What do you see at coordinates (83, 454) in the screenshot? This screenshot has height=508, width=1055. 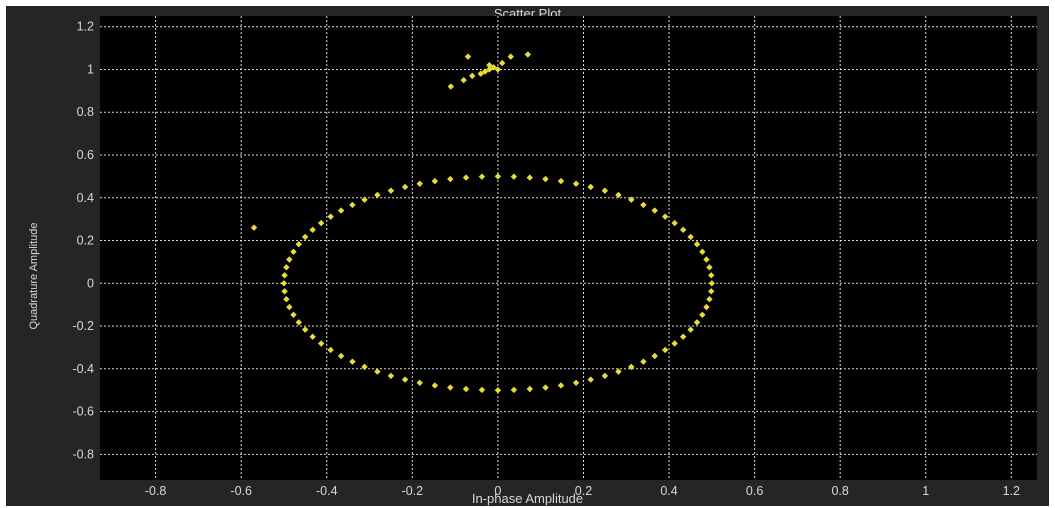 I see `y-tick-label: -0.8` at bounding box center [83, 454].